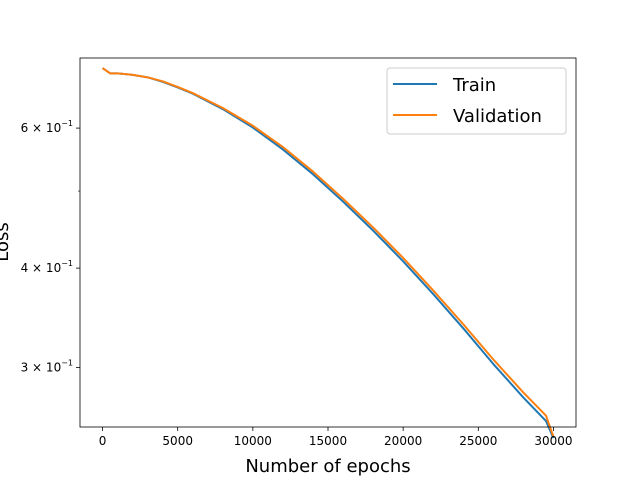 The height and width of the screenshot is (485, 640). I want to click on x-tick-label: 25000, so click(478, 441).